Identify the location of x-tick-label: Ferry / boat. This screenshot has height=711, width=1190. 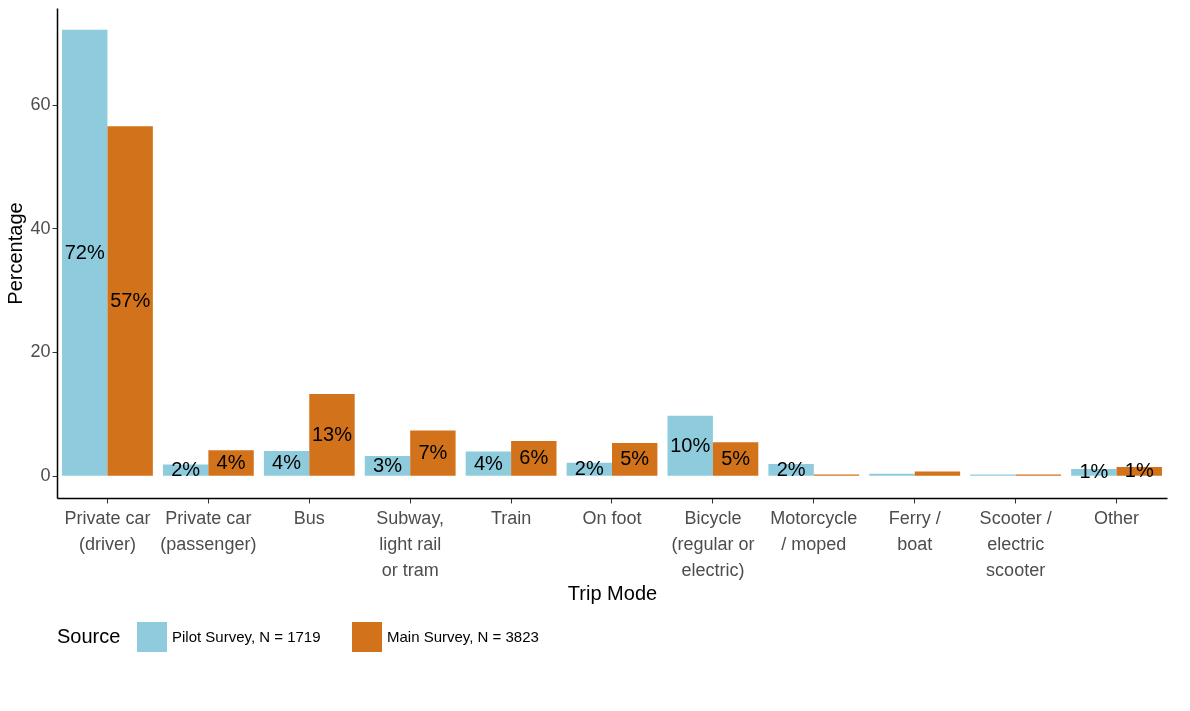
(914, 530).